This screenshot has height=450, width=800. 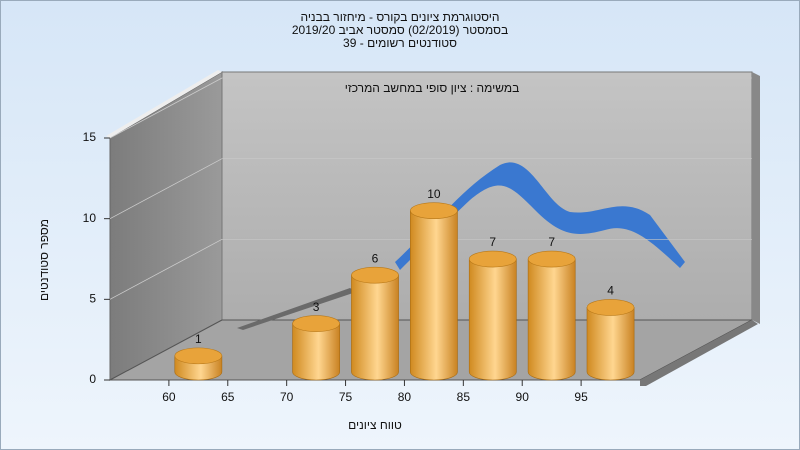 I want to click on x-tick-label: 60, so click(x=169, y=397).